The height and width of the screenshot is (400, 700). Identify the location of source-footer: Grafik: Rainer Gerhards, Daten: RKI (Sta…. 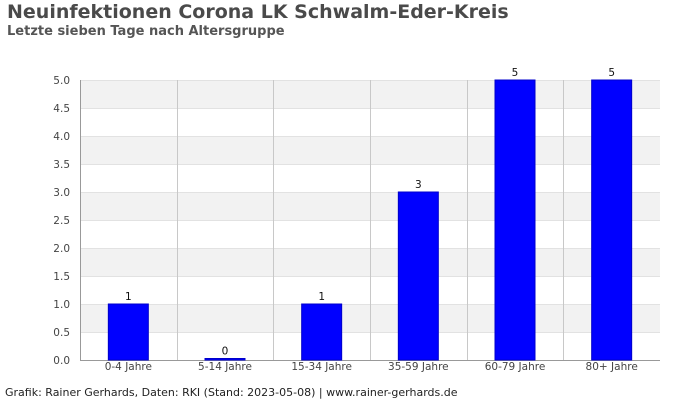
(231, 392).